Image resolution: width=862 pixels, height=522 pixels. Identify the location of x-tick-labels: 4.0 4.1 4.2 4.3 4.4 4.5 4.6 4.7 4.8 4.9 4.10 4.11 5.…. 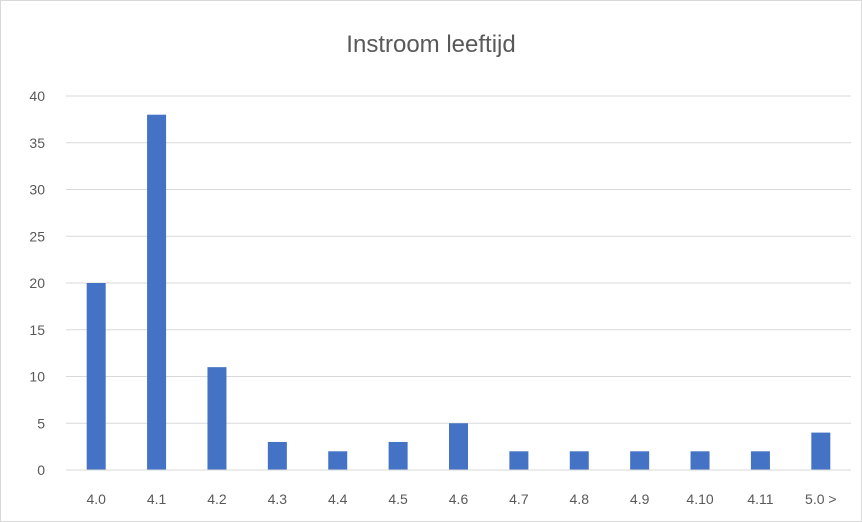
(461, 499).